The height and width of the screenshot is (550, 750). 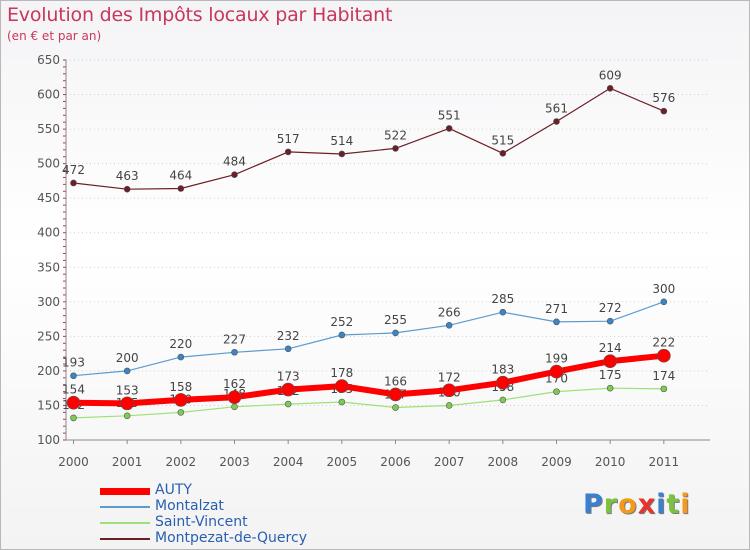 I want to click on y-tick-label: 600, so click(x=48, y=95).